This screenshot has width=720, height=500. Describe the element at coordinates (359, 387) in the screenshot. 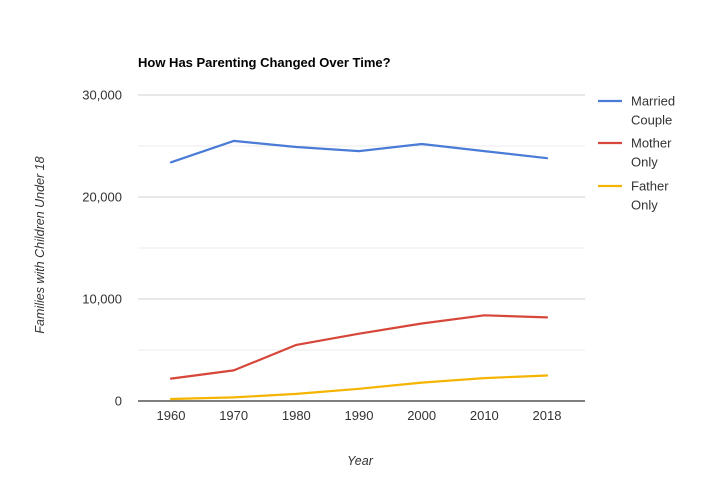

I see `father-only-line` at that location.